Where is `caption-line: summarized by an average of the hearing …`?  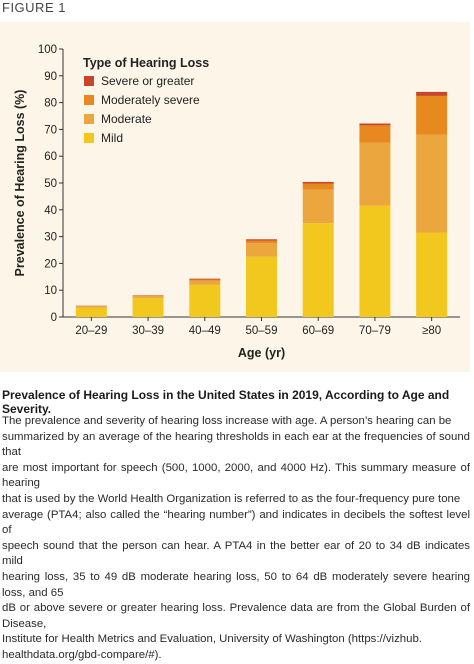
caption-line: summarized by an average of the hearing … is located at coordinates (236, 445).